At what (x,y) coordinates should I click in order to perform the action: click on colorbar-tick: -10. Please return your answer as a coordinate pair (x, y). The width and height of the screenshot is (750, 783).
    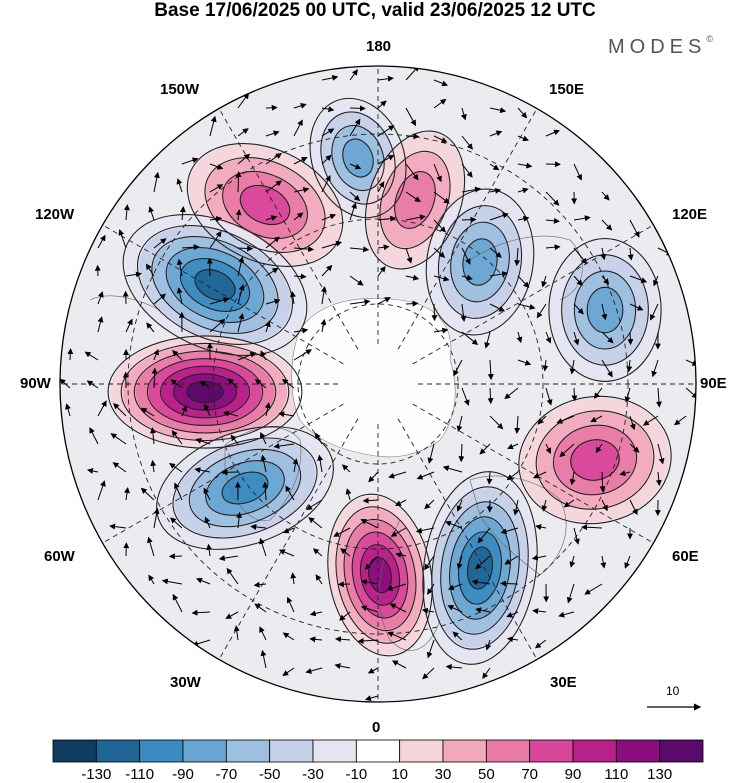
    Looking at the image, I should click on (356, 774).